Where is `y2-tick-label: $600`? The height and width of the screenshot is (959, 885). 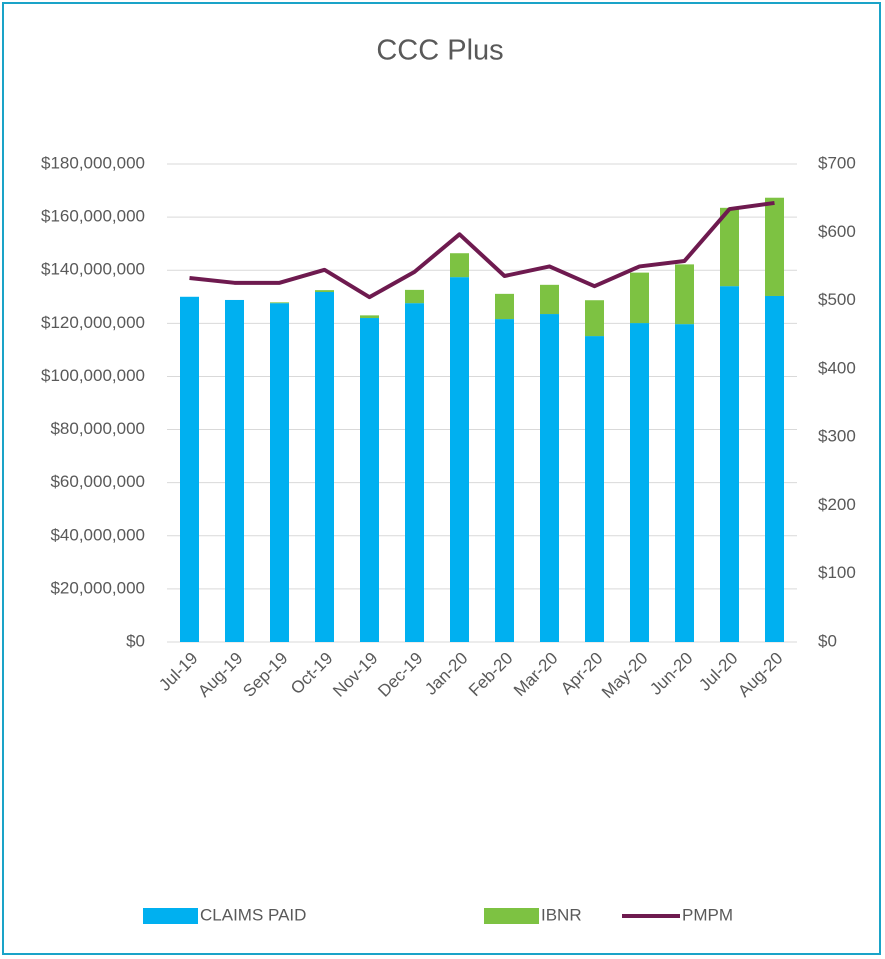 y2-tick-label: $600 is located at coordinates (837, 231).